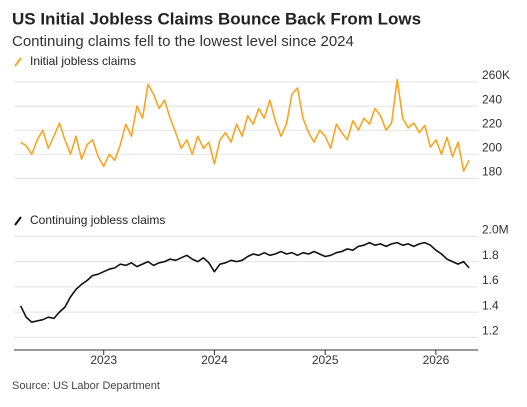 This screenshot has height=407, width=527. I want to click on y-tick-label: 180, so click(492, 172).